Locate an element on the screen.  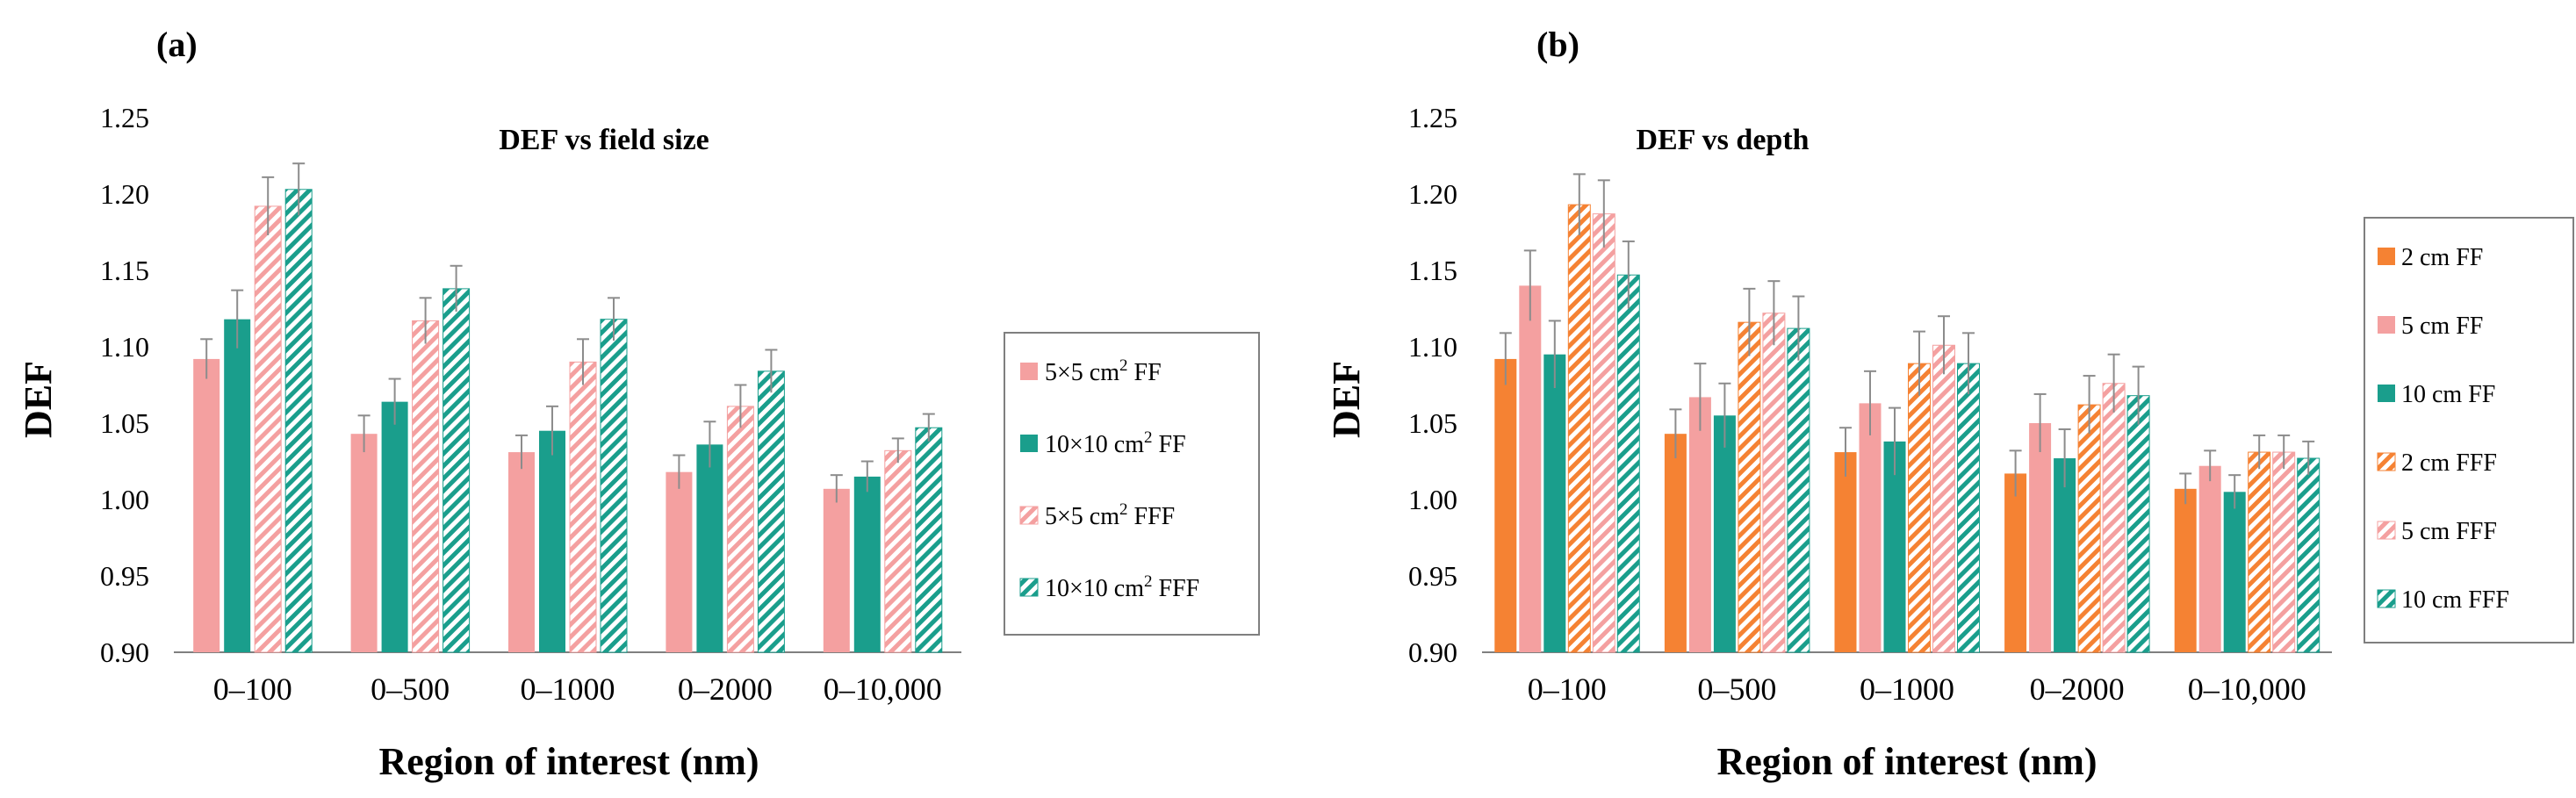
panel-a-category-label: 0–100 is located at coordinates (252, 689).